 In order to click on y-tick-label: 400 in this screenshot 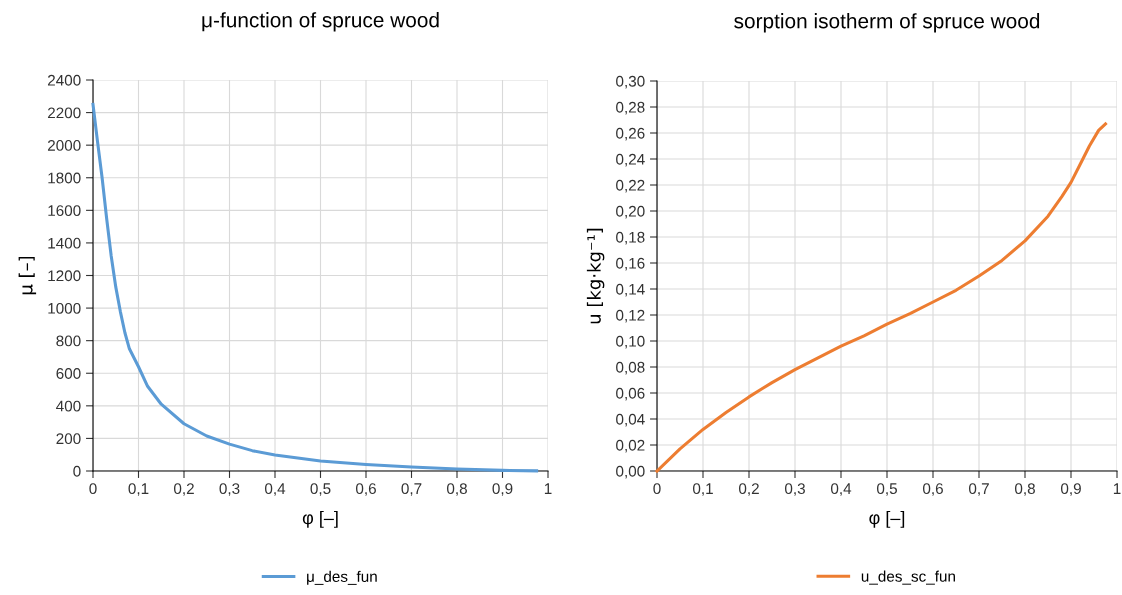, I will do `click(68, 406)`.